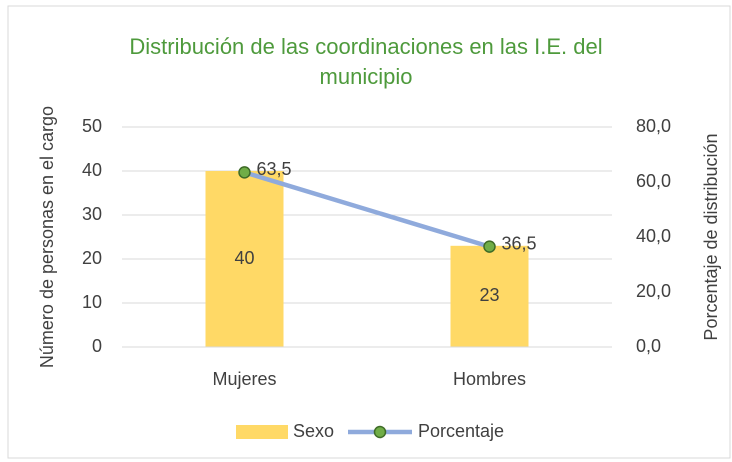 The height and width of the screenshot is (462, 732). Describe the element at coordinates (92, 258) in the screenshot. I see `y-tick-label: 20` at that location.